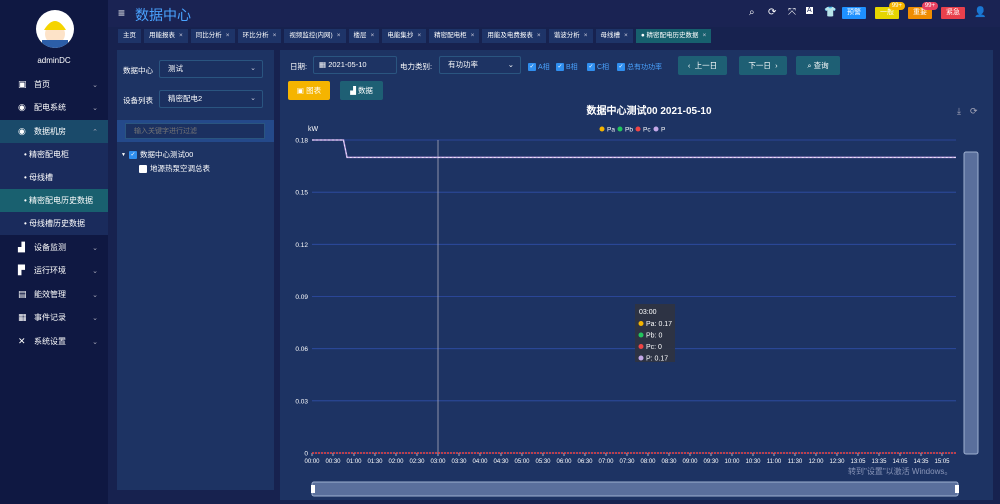 The image size is (1000, 504). Describe the element at coordinates (953, 13) in the screenshot. I see `urgent-button: 紧急` at that location.